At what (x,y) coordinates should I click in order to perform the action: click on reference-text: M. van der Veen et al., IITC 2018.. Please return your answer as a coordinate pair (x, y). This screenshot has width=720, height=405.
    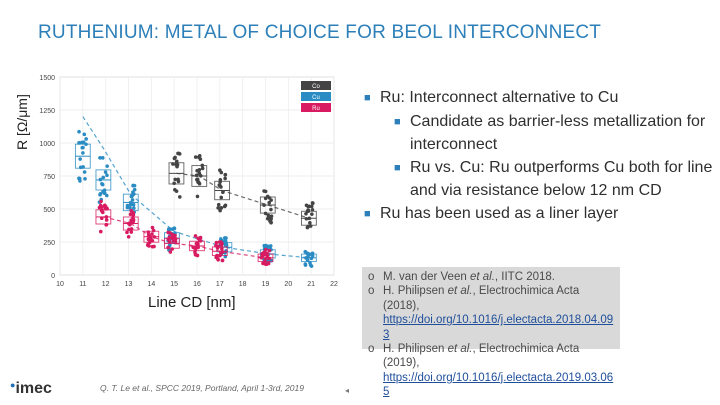
    Looking at the image, I should click on (469, 277).